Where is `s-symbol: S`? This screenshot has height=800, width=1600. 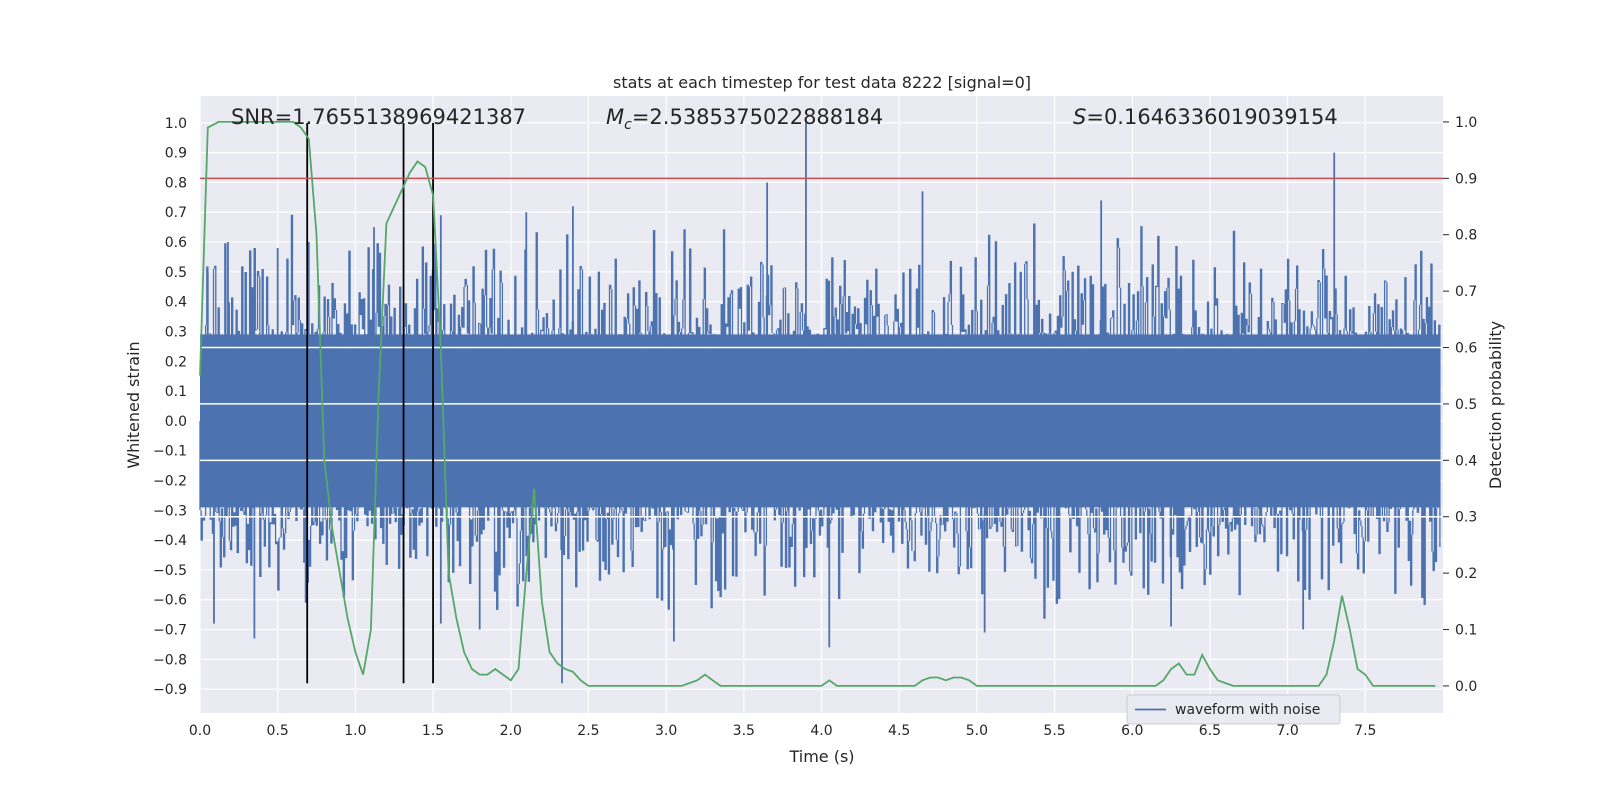
s-symbol: S is located at coordinates (1079, 117).